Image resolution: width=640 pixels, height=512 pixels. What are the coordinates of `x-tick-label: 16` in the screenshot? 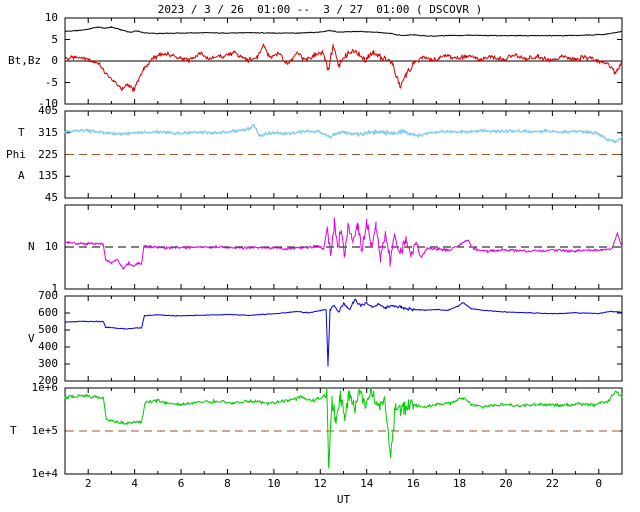 It's located at (413, 483).